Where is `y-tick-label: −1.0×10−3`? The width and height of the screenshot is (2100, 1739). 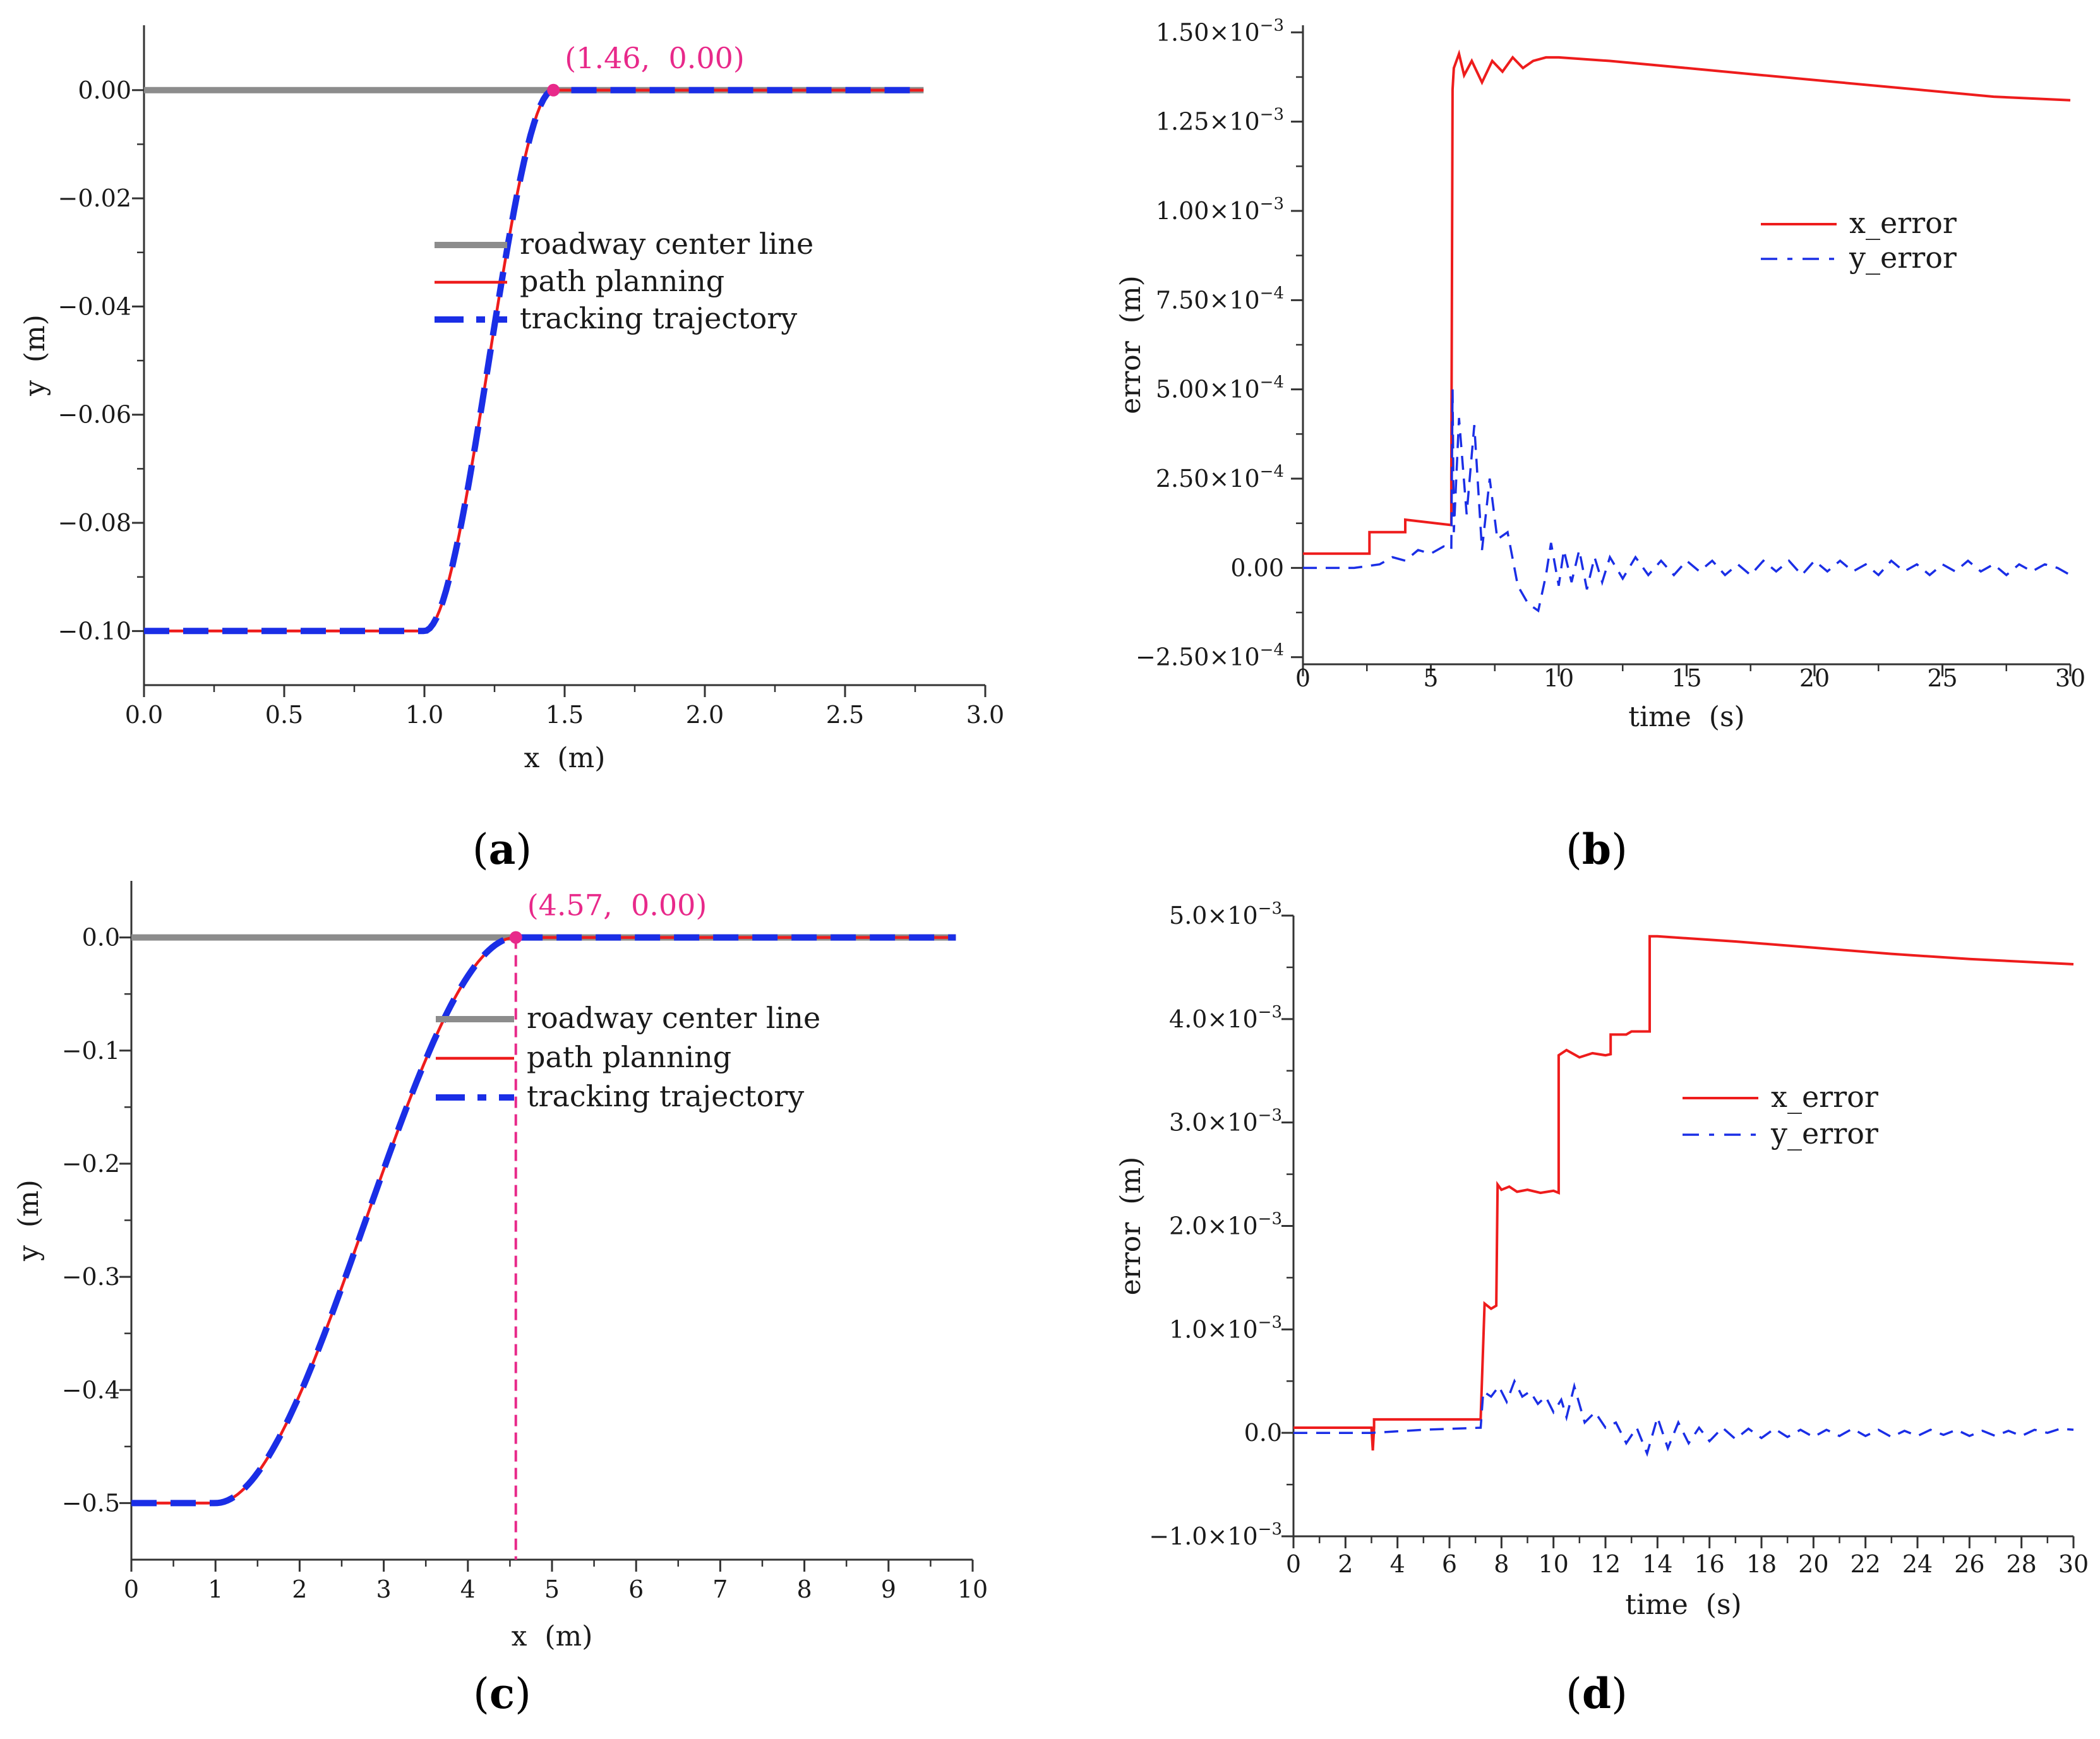 y-tick-label: −1.0×10−3 is located at coordinates (1215, 1535).